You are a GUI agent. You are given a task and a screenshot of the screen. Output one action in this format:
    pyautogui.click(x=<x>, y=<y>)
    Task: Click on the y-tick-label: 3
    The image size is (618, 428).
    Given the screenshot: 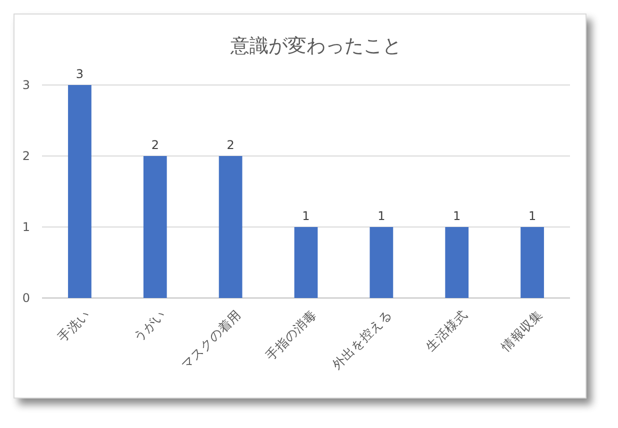 What is the action you would take?
    pyautogui.click(x=26, y=85)
    